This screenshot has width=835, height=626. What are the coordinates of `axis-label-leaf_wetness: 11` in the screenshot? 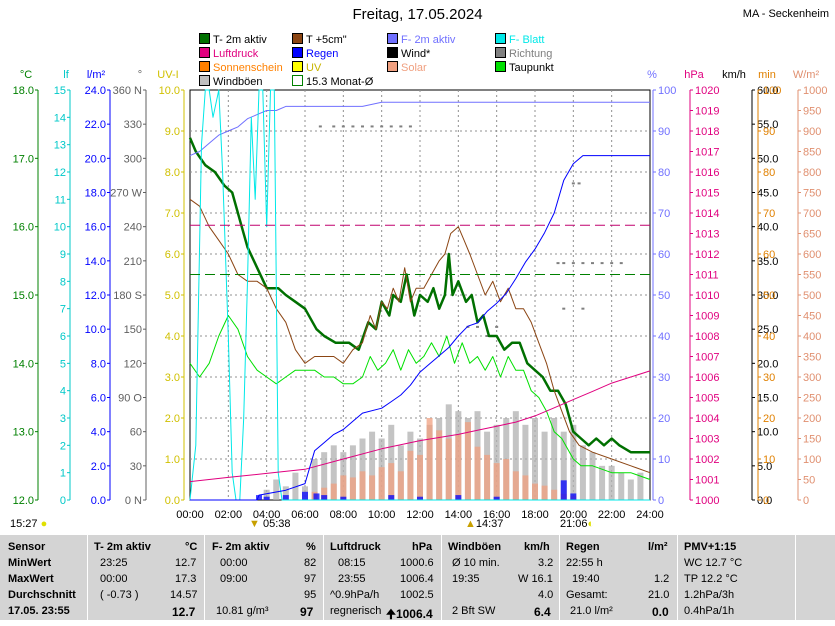 It's located at (60, 200).